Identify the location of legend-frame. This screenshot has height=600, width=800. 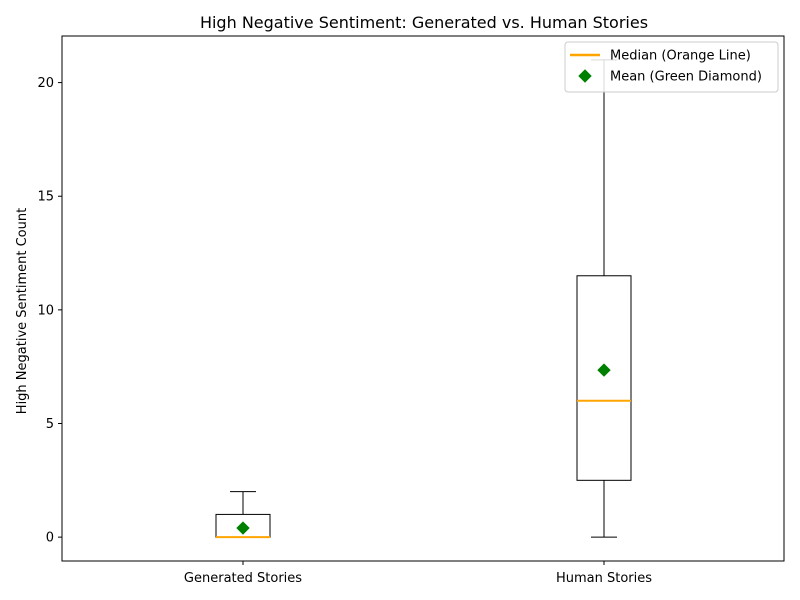
(671, 67).